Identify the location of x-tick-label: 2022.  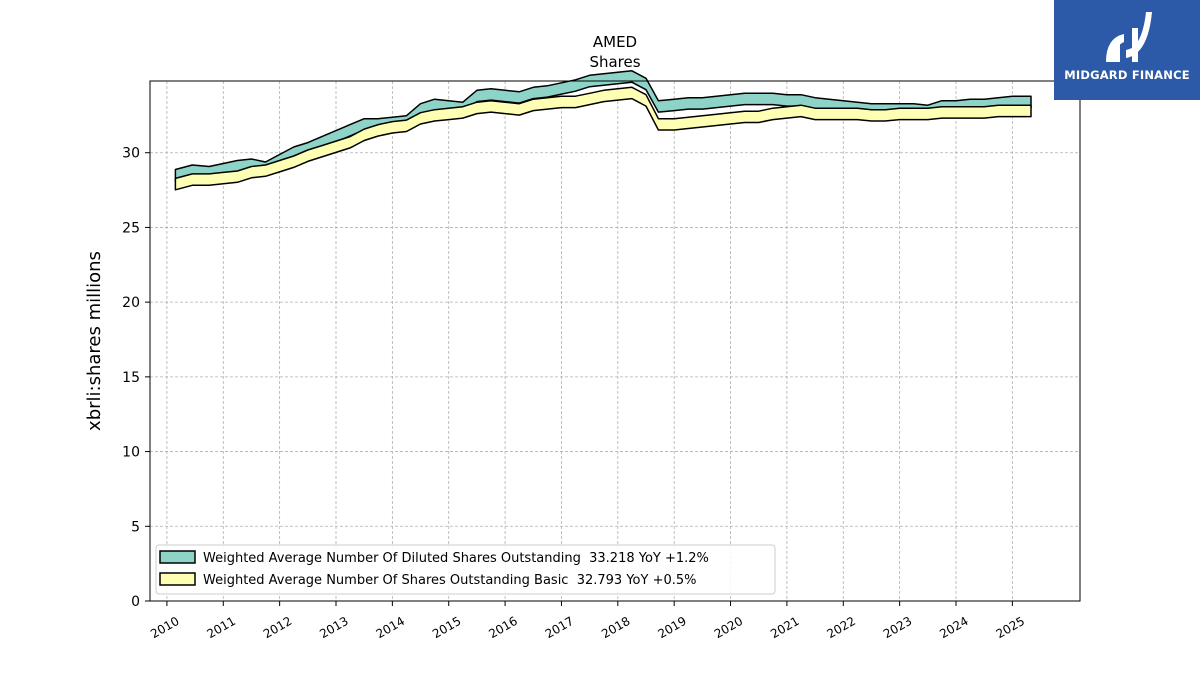
(841, 627).